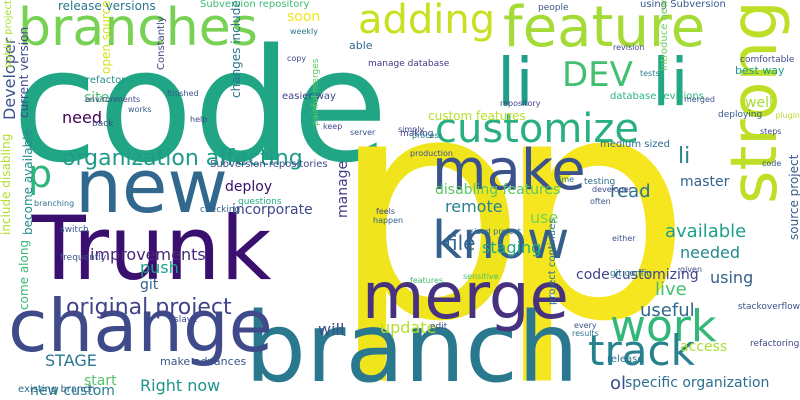  I want to click on cloud-word: existing branch, so click(57, 389).